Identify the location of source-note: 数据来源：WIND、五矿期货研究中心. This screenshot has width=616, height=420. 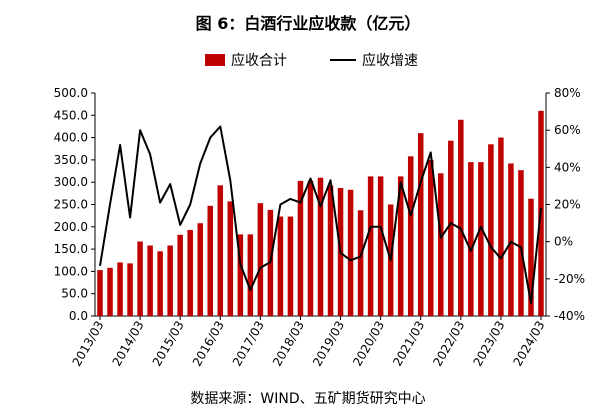
(308, 399).